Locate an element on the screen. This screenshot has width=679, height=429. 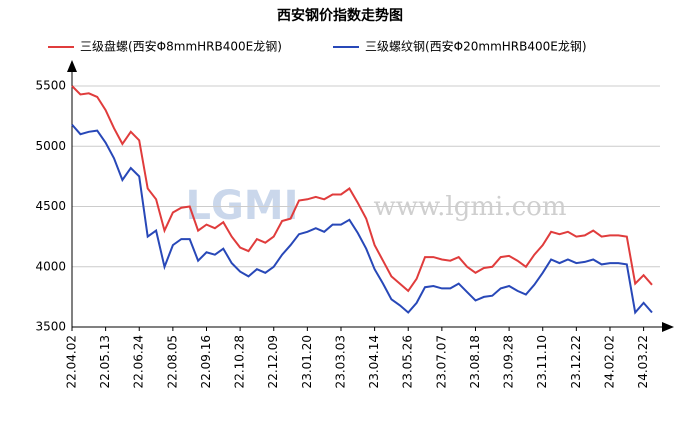
x-tick-label: 23.04.14 is located at coordinates (374, 361).